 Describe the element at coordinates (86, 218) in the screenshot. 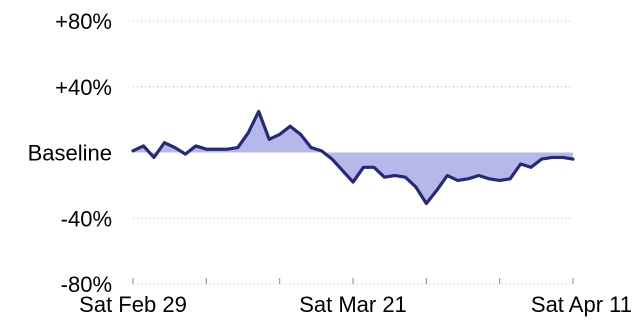

I see `y-tick-label: -40%` at that location.